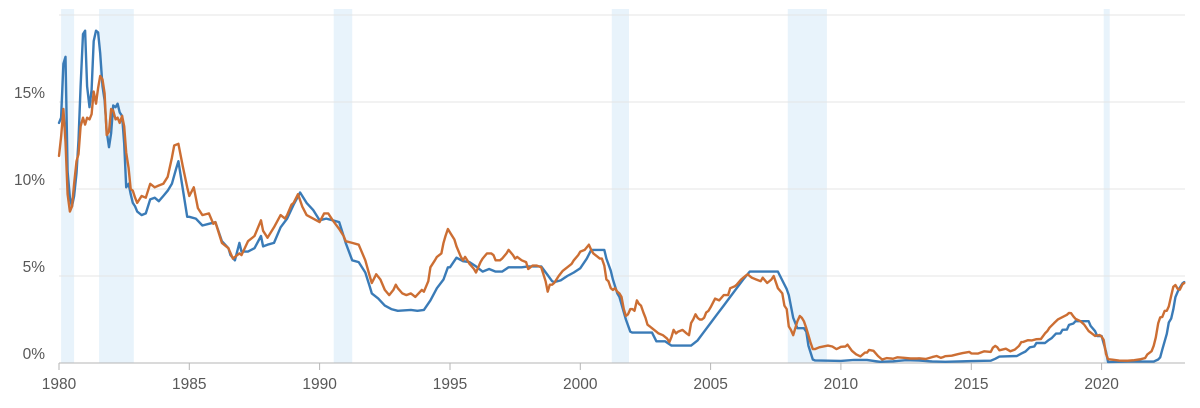  I want to click on y-axis-label: 10%, so click(29, 180).